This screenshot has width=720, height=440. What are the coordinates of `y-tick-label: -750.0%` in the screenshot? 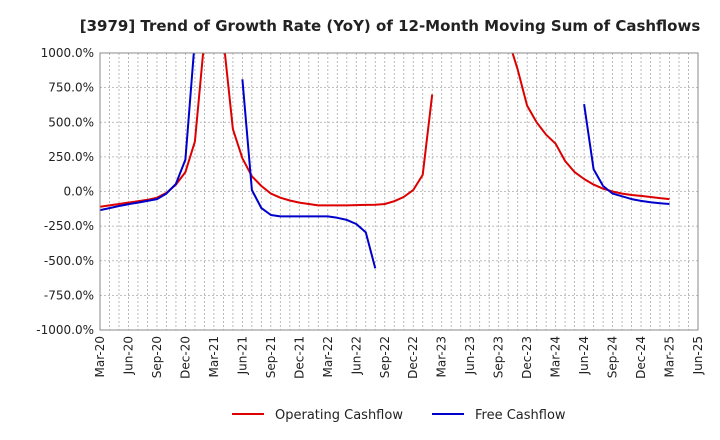 It's located at (69, 295).